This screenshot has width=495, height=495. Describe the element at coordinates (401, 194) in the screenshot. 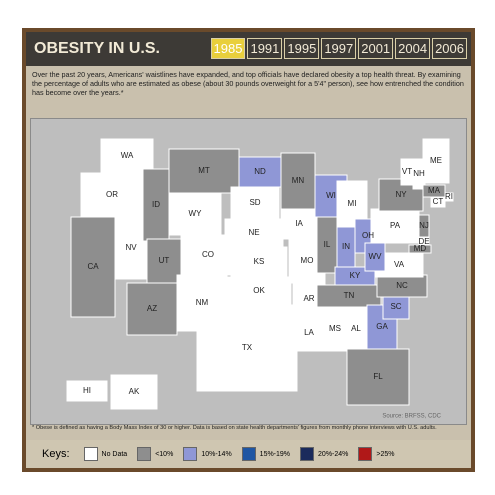

I see `state-label: NY` at that location.